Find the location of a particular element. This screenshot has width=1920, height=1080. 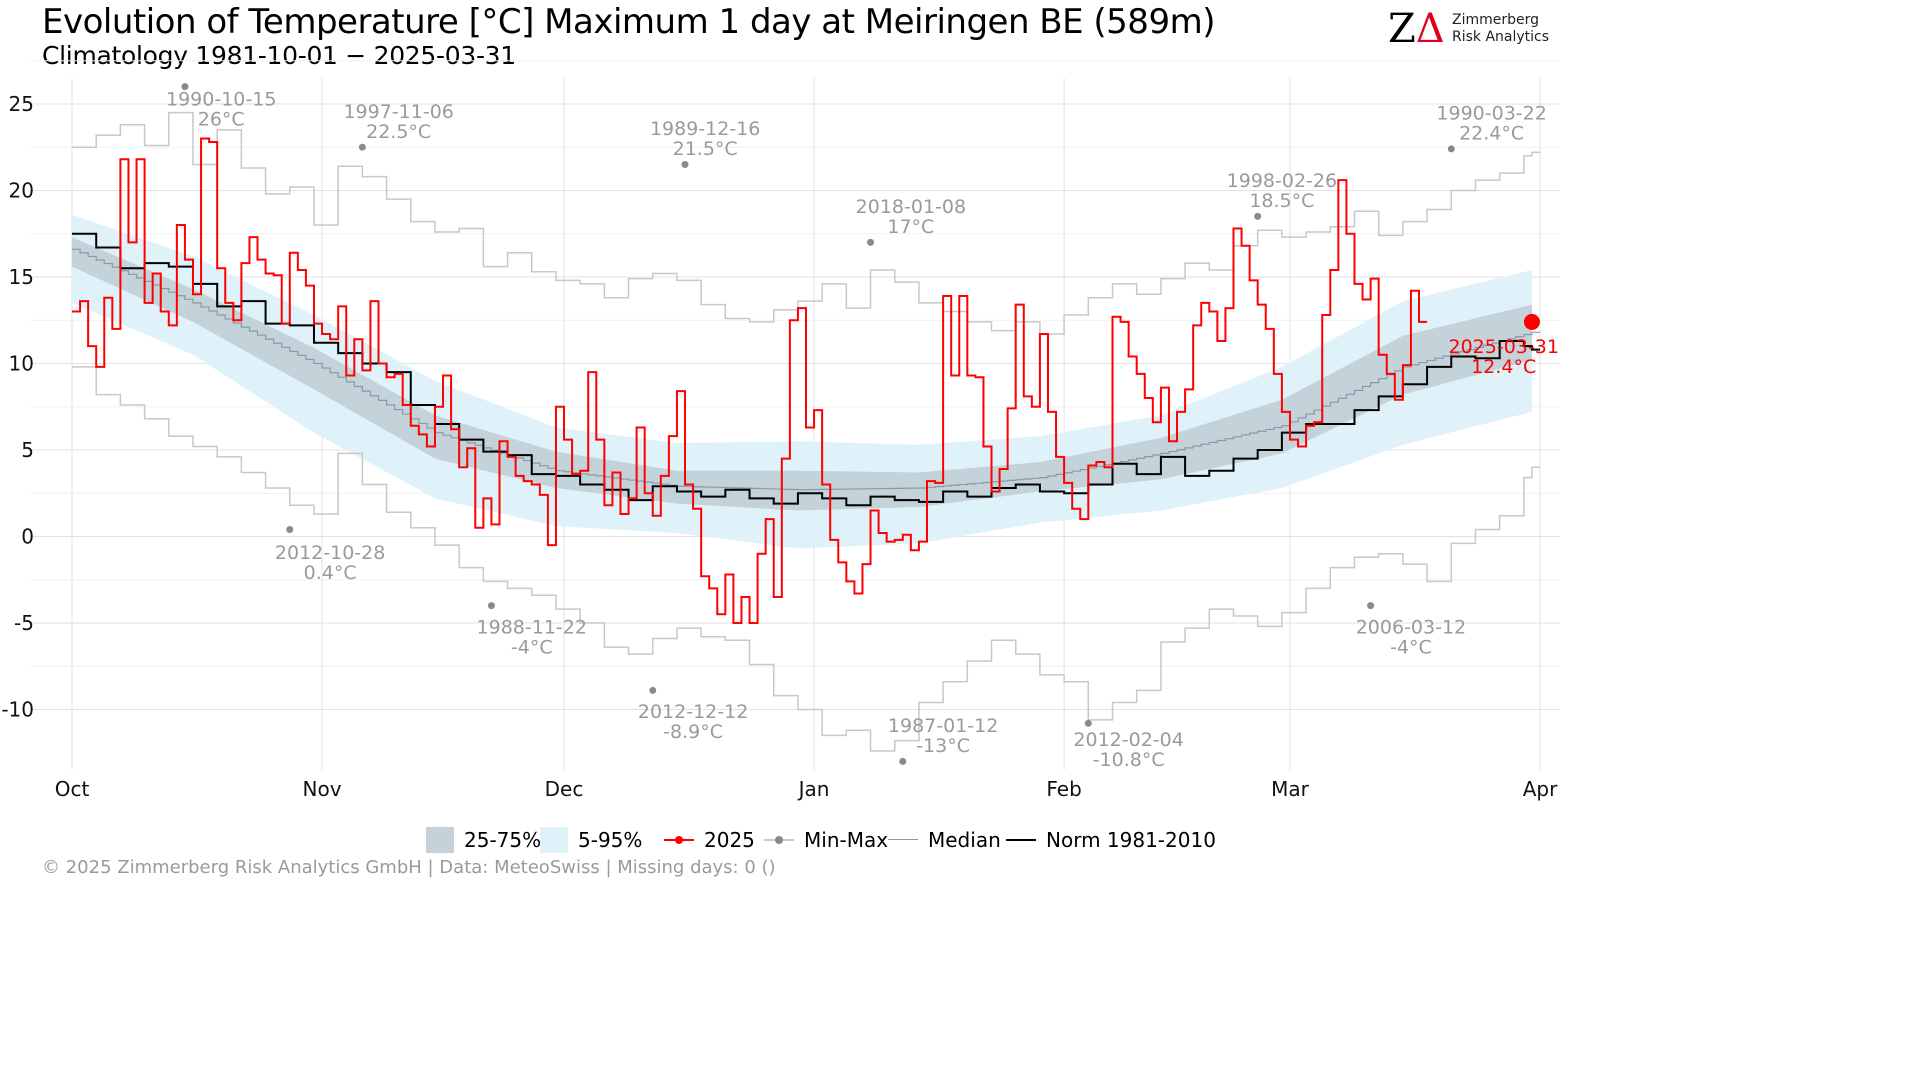

x-tick-label: Apr is located at coordinates (1540, 789).